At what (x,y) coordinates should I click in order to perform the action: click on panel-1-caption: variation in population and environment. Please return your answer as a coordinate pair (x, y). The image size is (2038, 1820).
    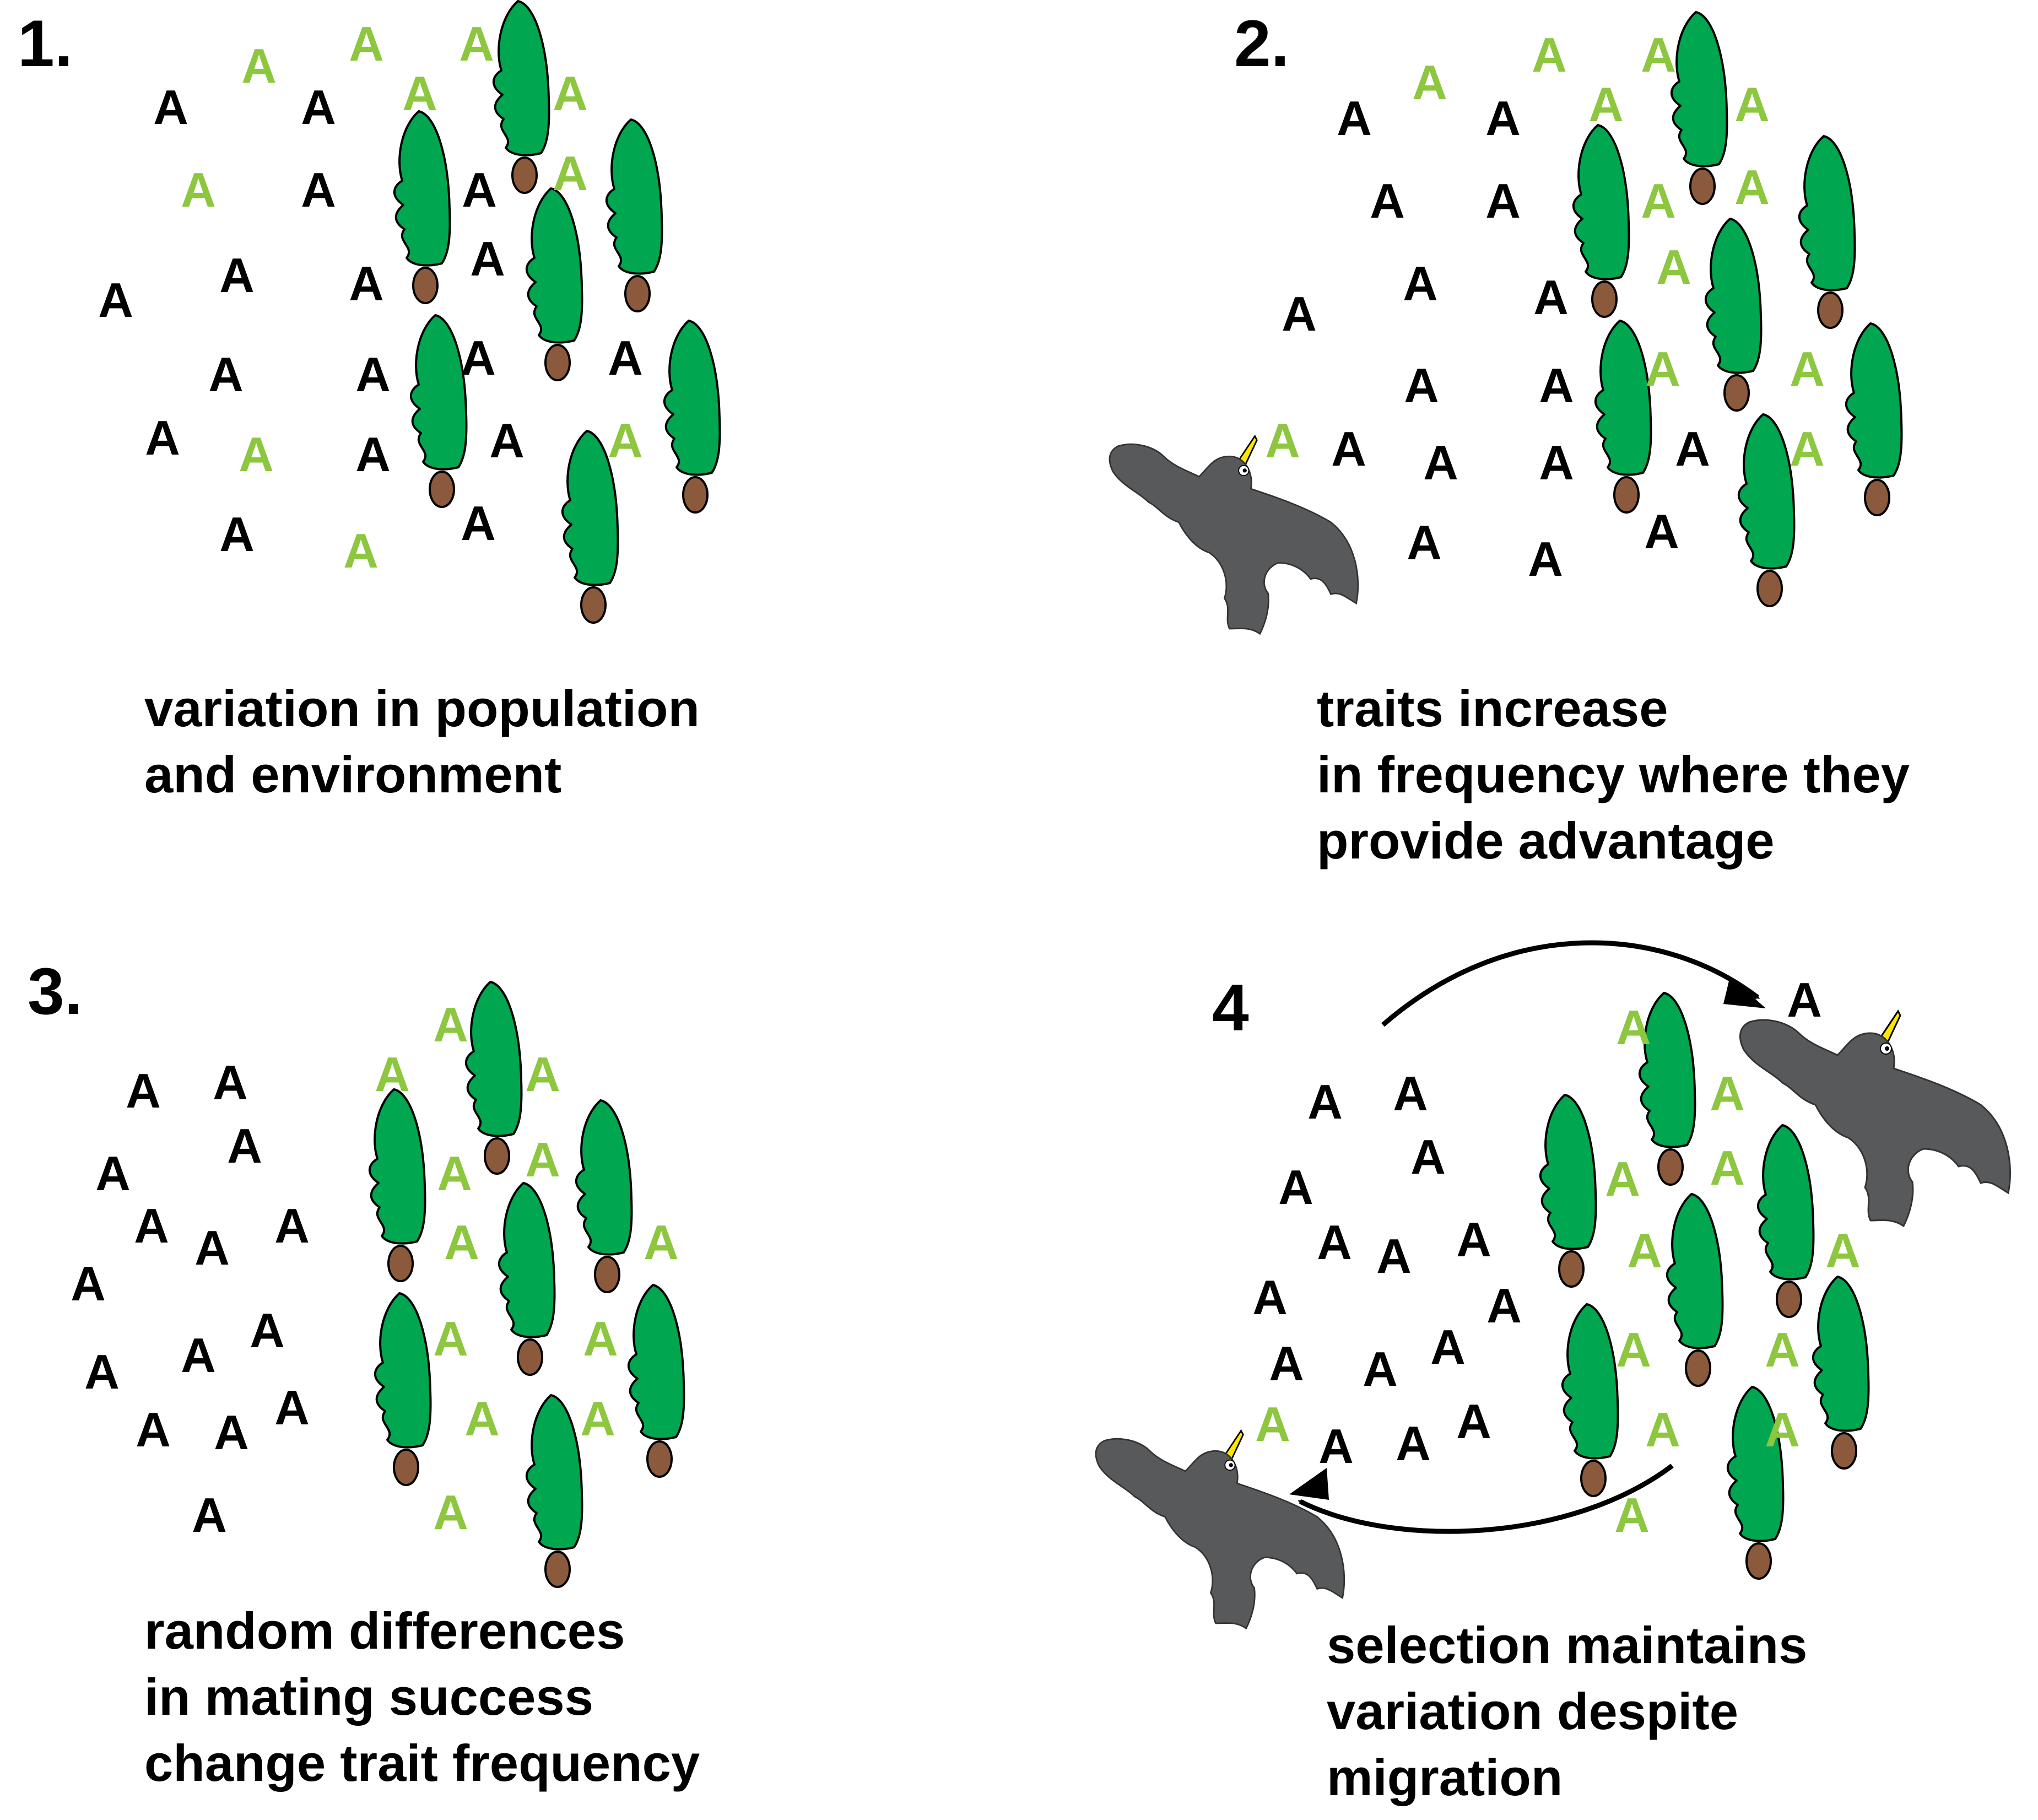
    Looking at the image, I should click on (422, 741).